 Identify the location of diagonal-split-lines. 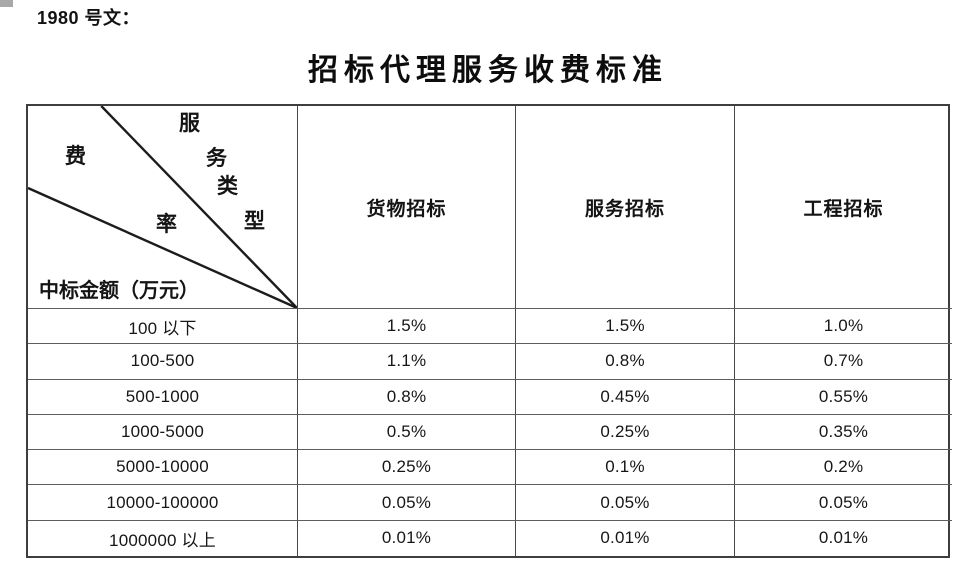
(162, 207).